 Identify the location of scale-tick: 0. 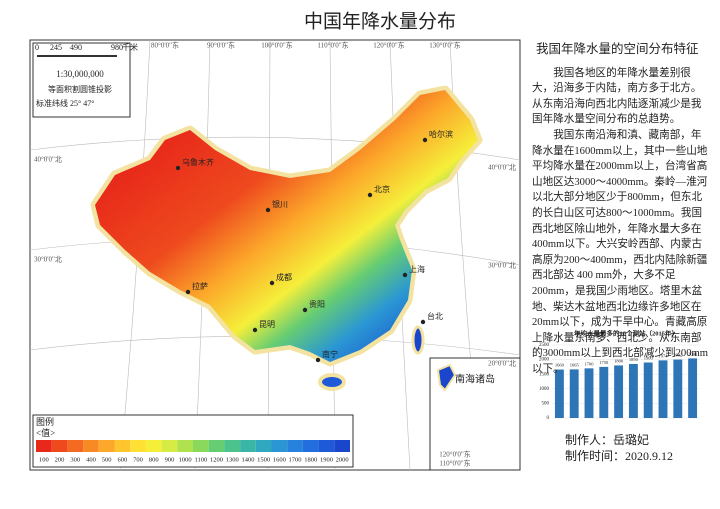
(37, 47).